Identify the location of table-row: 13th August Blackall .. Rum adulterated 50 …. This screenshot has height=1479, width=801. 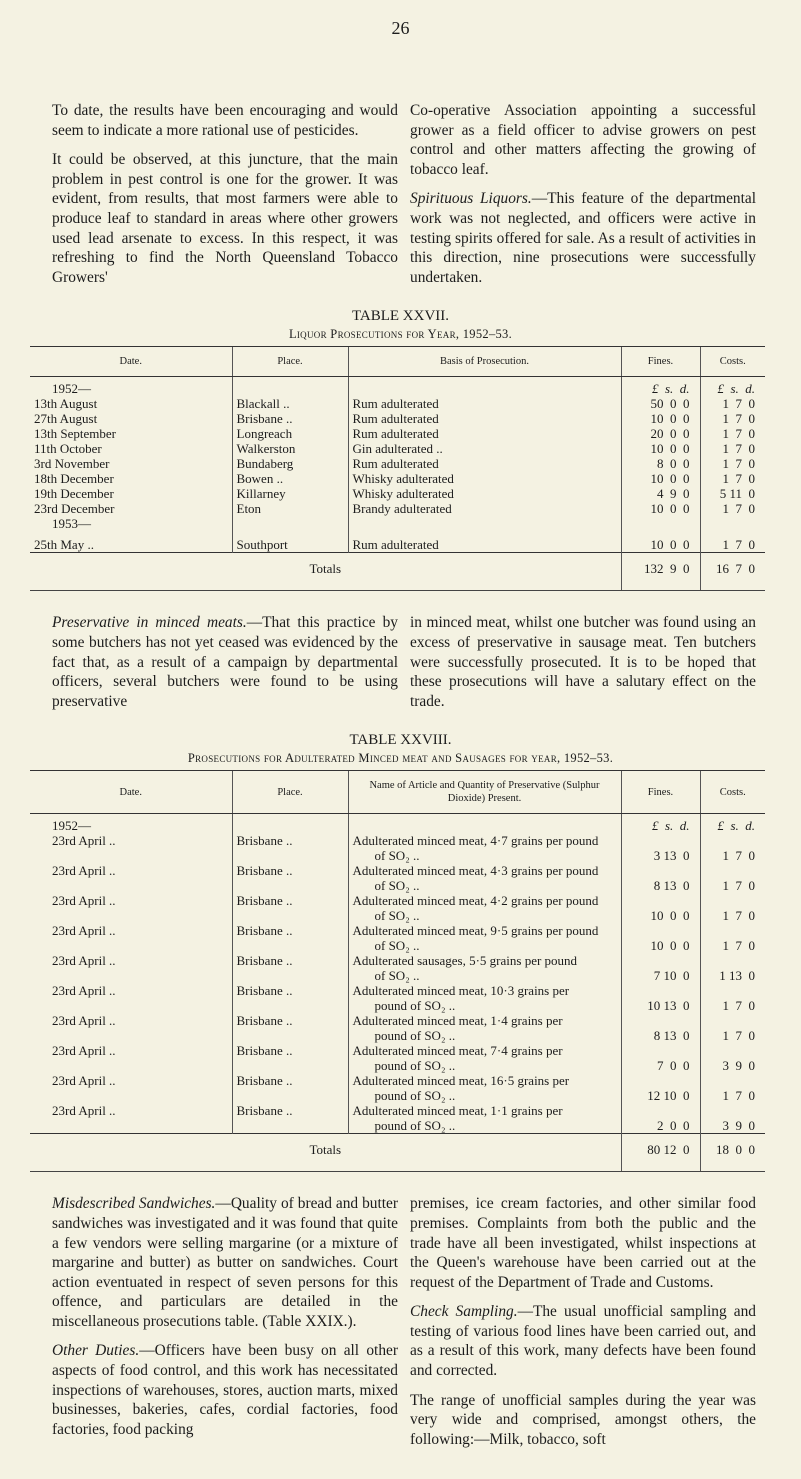
(397, 404).